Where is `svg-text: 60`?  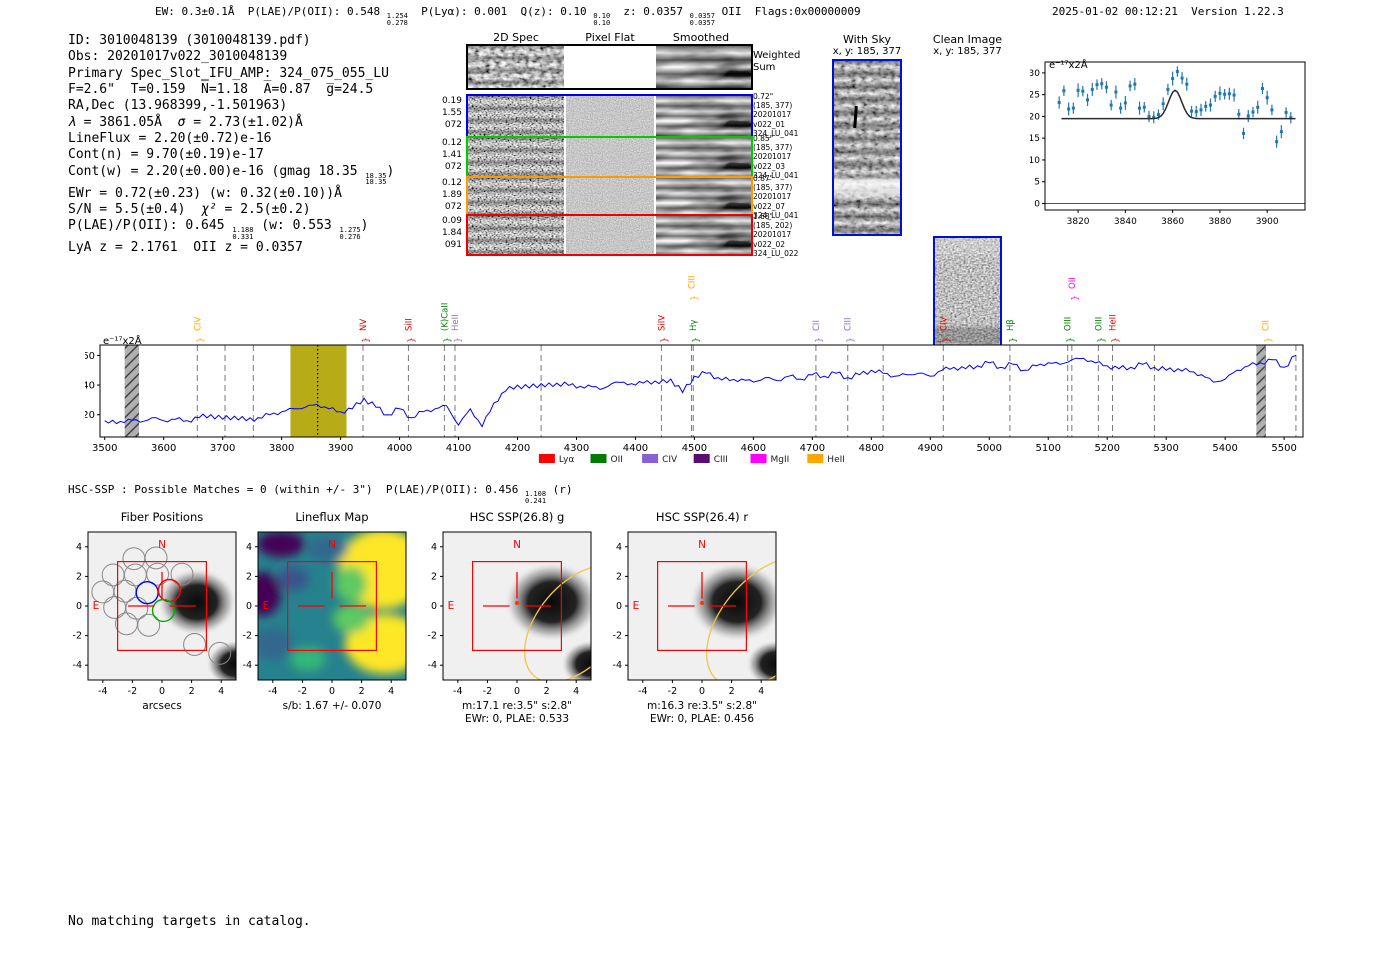
svg-text: 60 is located at coordinates (90, 356).